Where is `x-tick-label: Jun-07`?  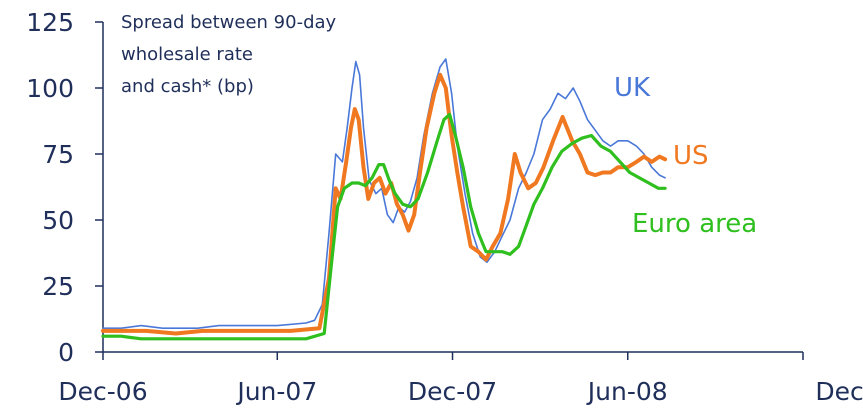 x-tick-label: Jun-07 is located at coordinates (276, 391).